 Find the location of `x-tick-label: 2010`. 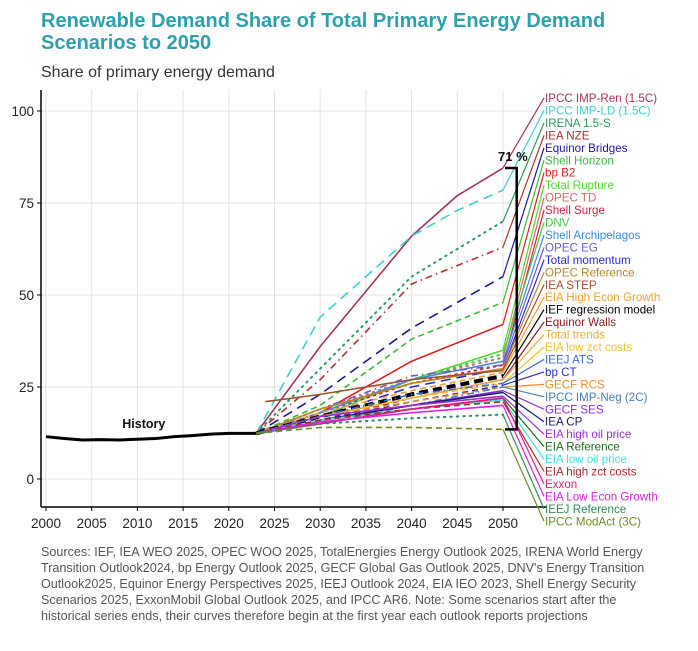

x-tick-label: 2010 is located at coordinates (137, 523).